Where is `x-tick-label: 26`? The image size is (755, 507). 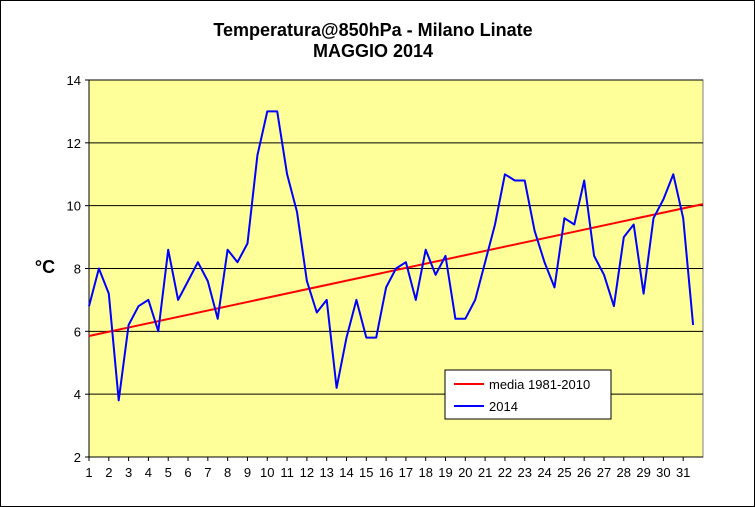
x-tick-label: 26 is located at coordinates (584, 472).